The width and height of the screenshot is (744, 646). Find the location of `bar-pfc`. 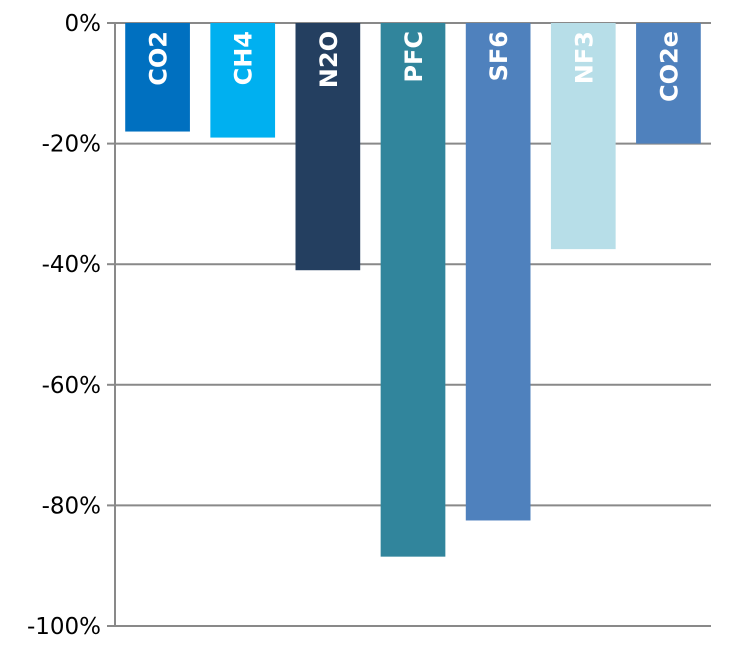

bar-pfc is located at coordinates (413, 290).